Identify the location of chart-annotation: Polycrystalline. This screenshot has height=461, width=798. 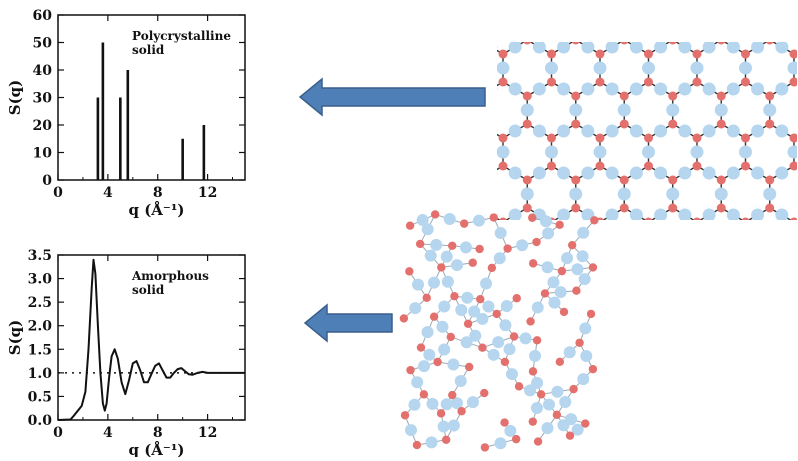
(181, 36).